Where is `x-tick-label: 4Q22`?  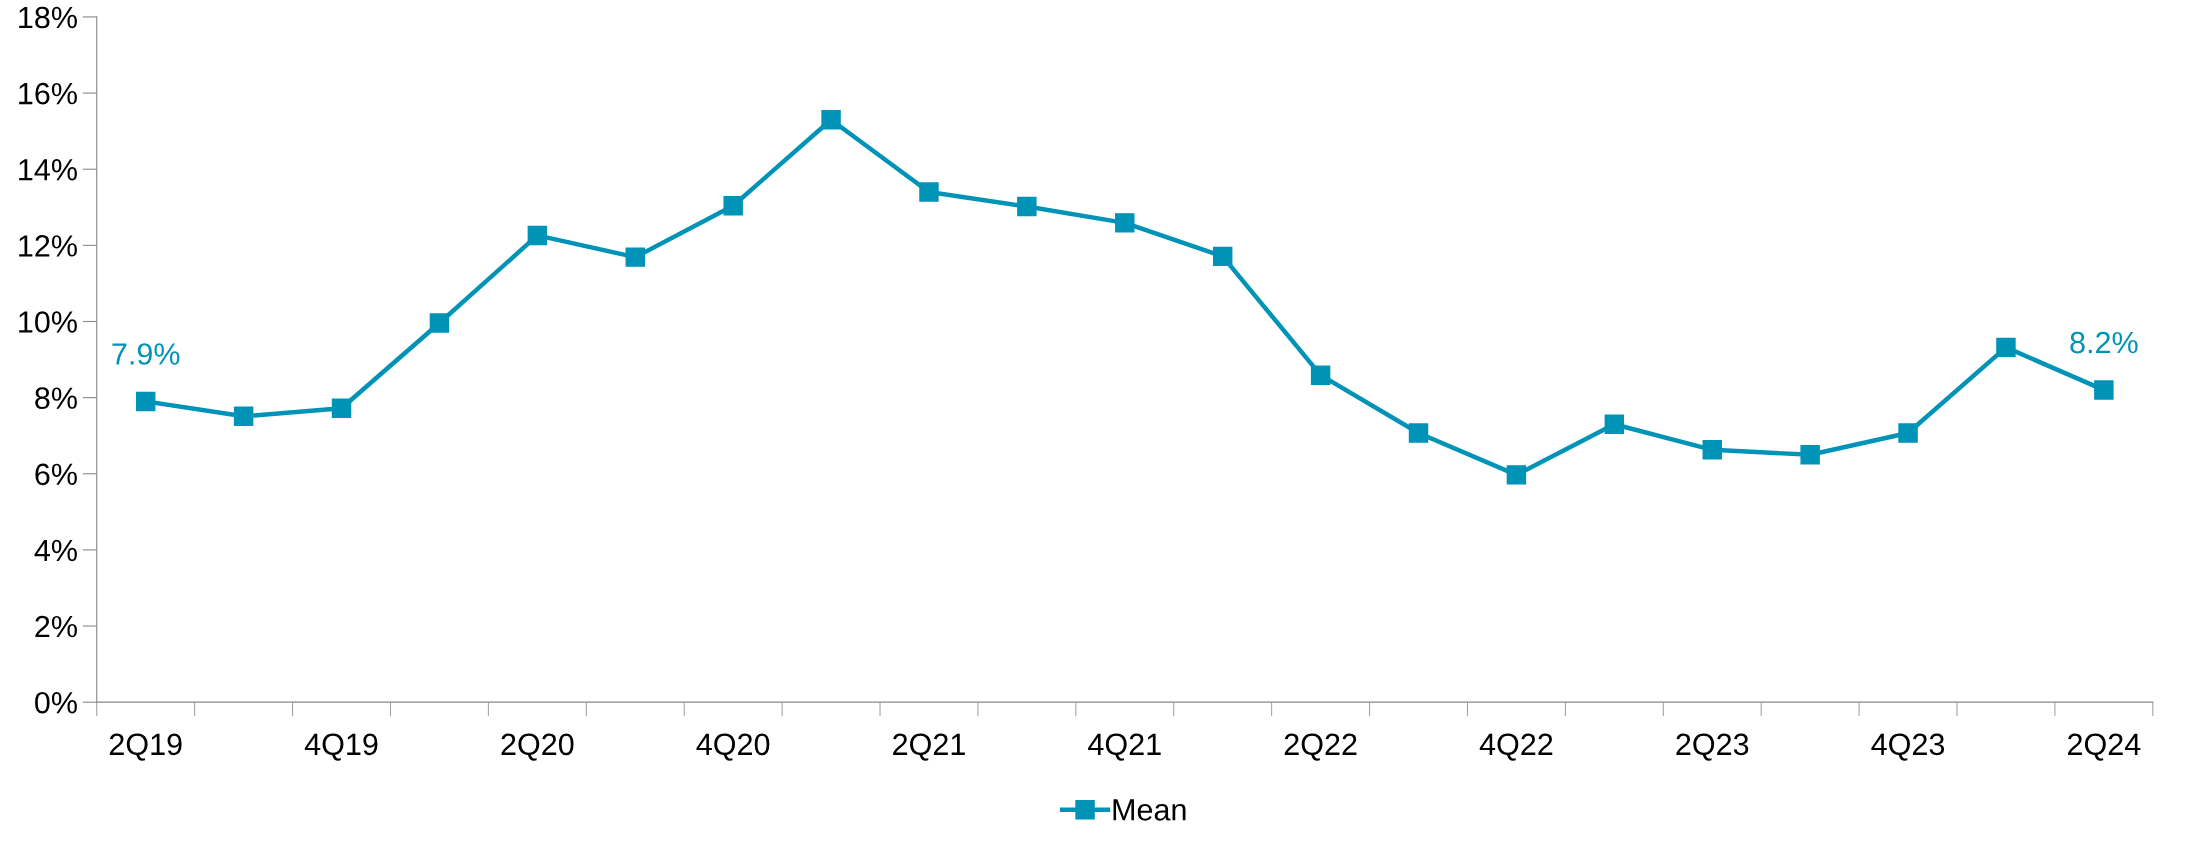
x-tick-label: 4Q22 is located at coordinates (1516, 747).